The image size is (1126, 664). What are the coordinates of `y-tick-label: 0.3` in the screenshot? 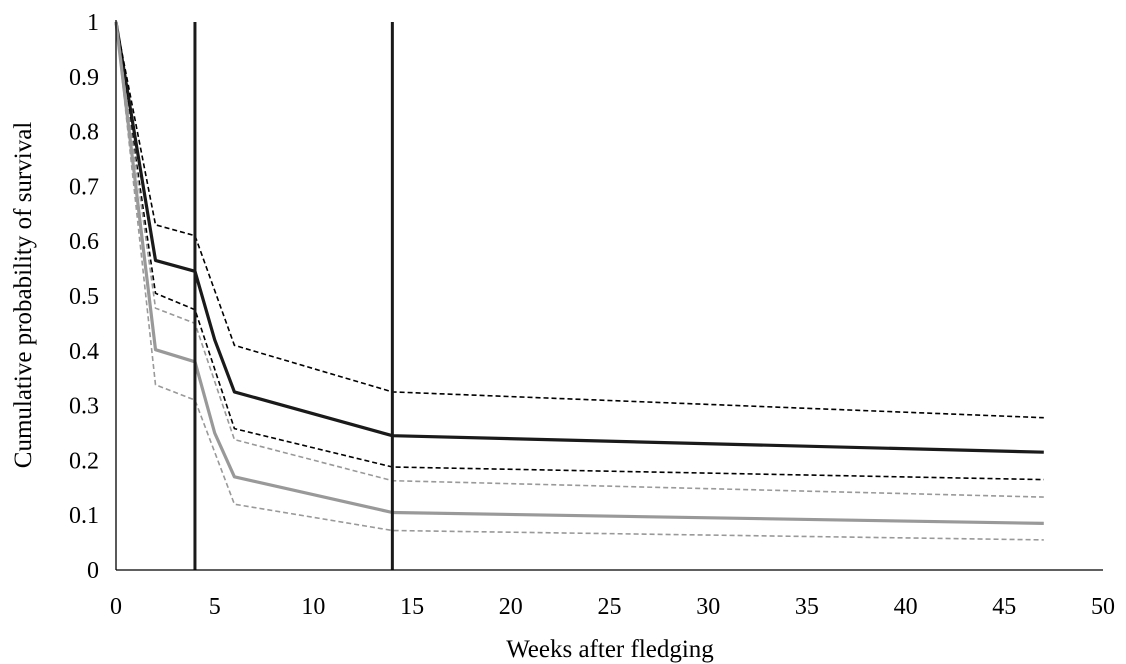 It's located at (84, 407).